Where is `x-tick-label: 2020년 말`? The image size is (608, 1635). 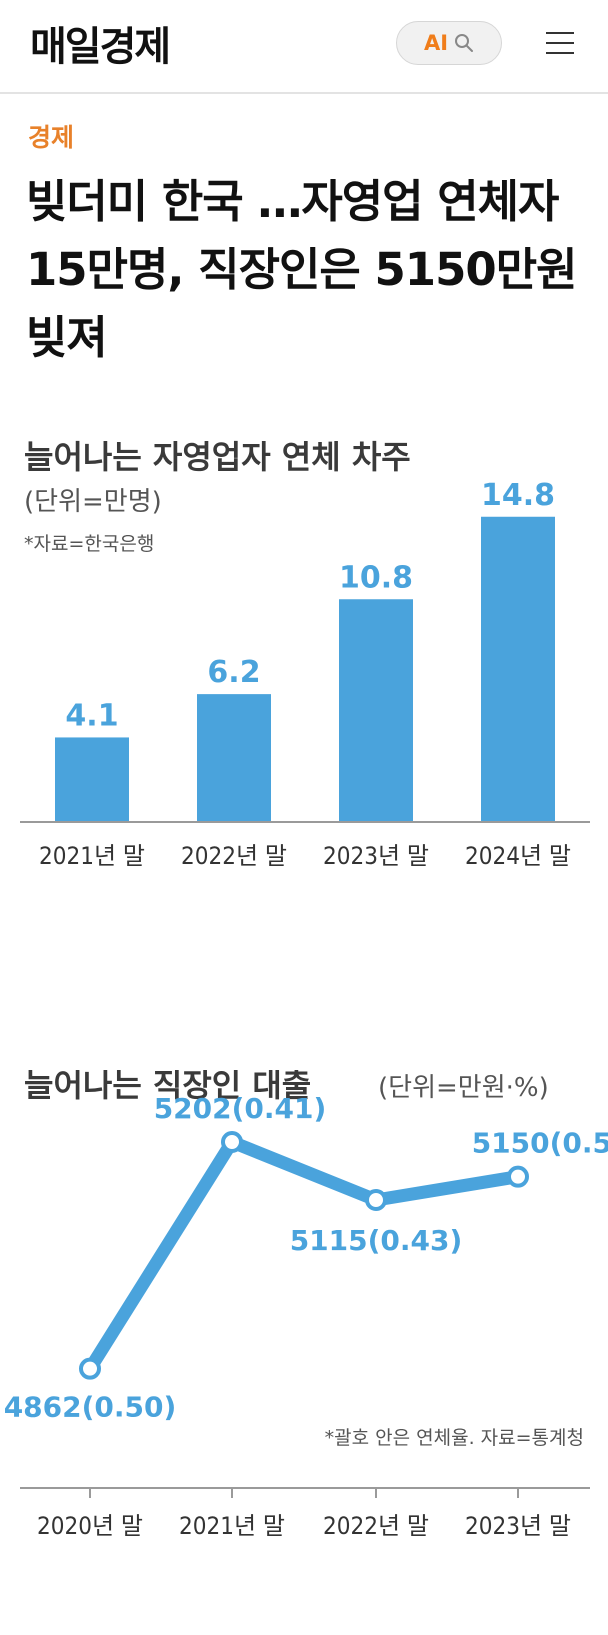 x-tick-label: 2020년 말 is located at coordinates (90, 1526).